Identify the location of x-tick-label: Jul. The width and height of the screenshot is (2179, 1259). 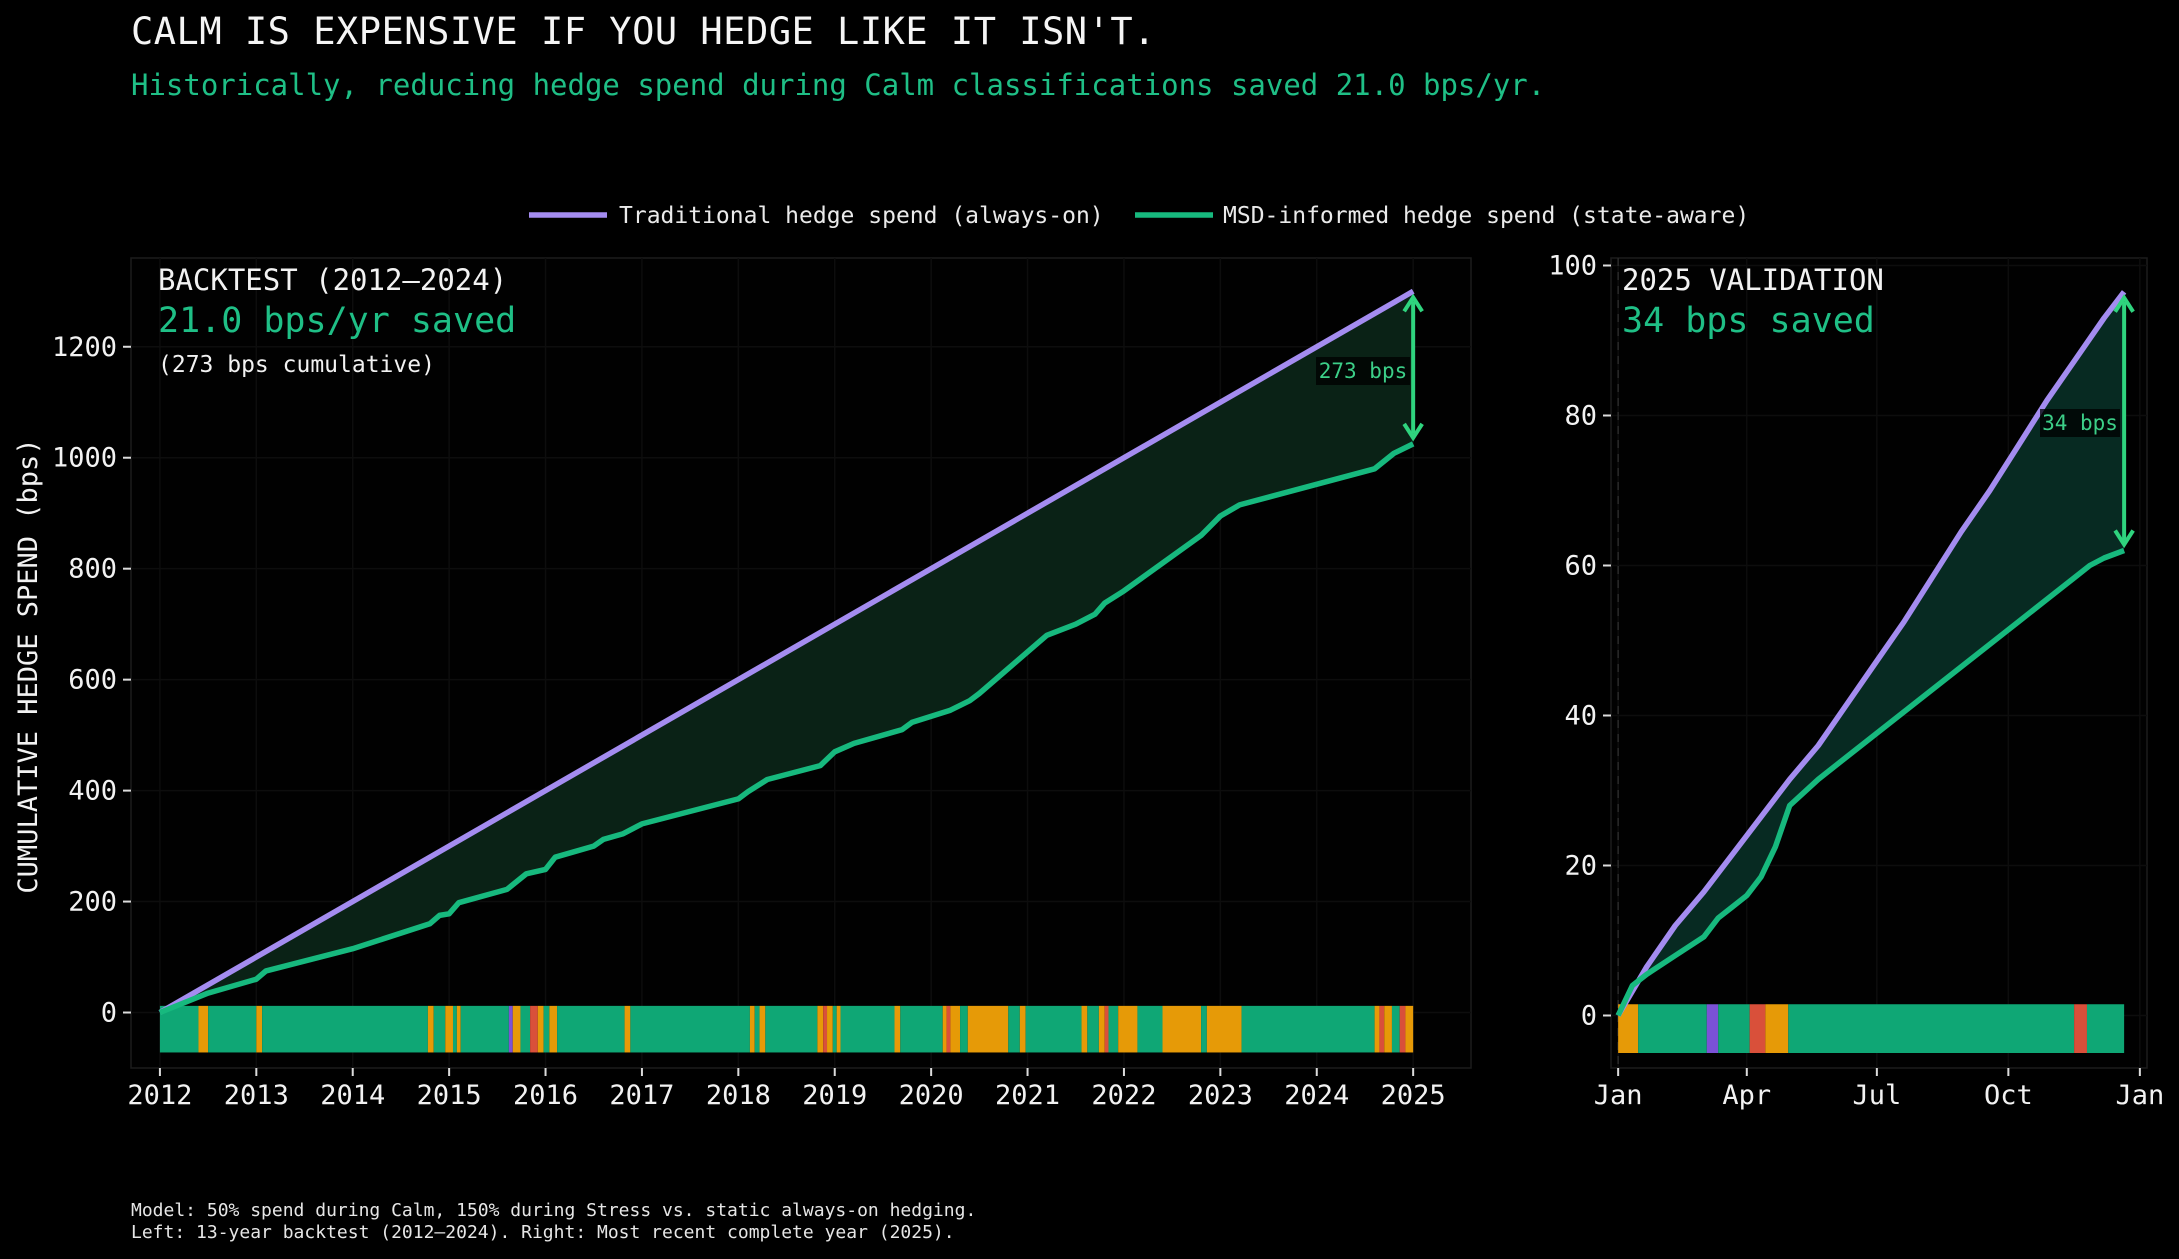
(1876, 1095).